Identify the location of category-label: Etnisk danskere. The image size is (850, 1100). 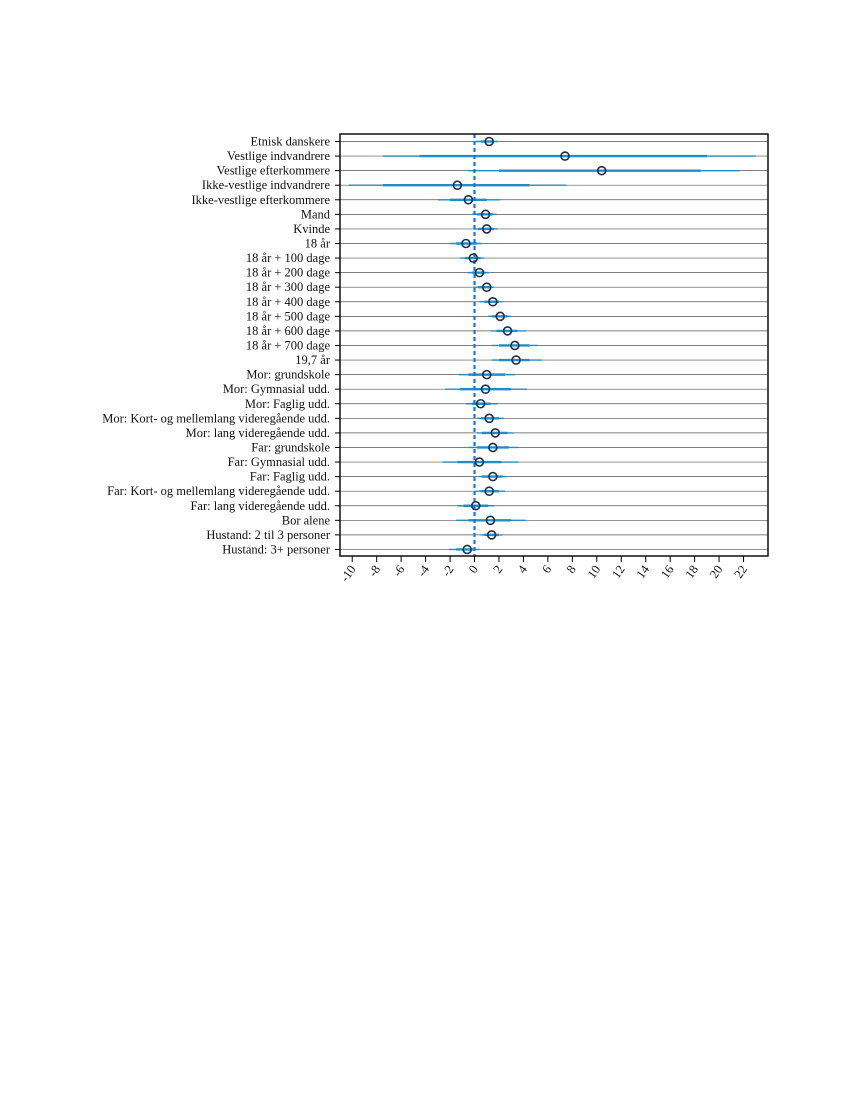
(291, 142).